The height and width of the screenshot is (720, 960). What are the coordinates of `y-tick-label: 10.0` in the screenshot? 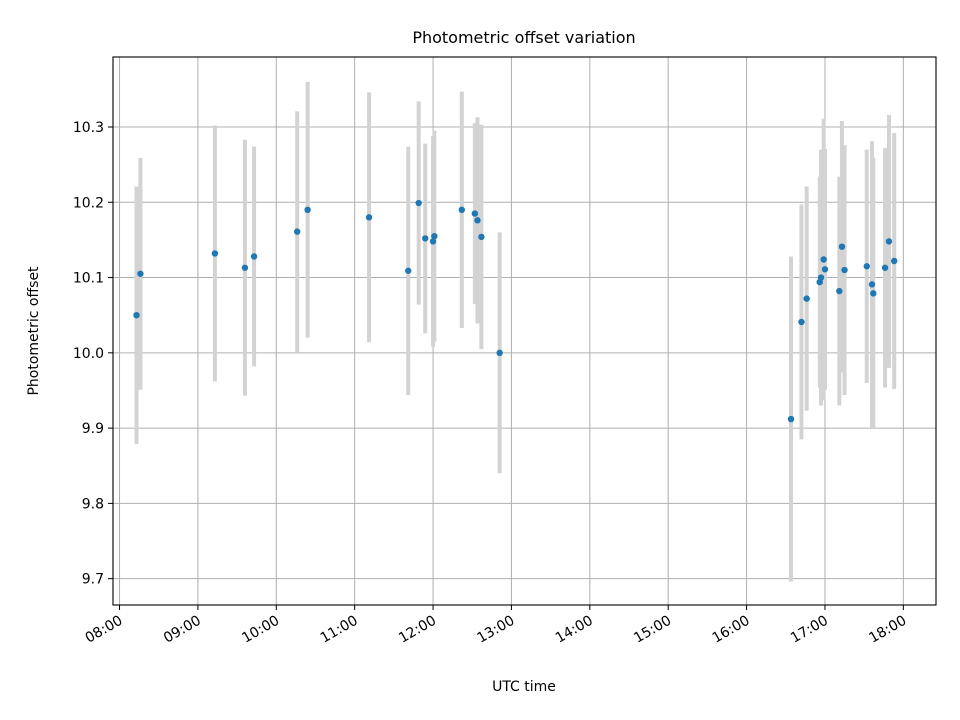 It's located at (88, 354).